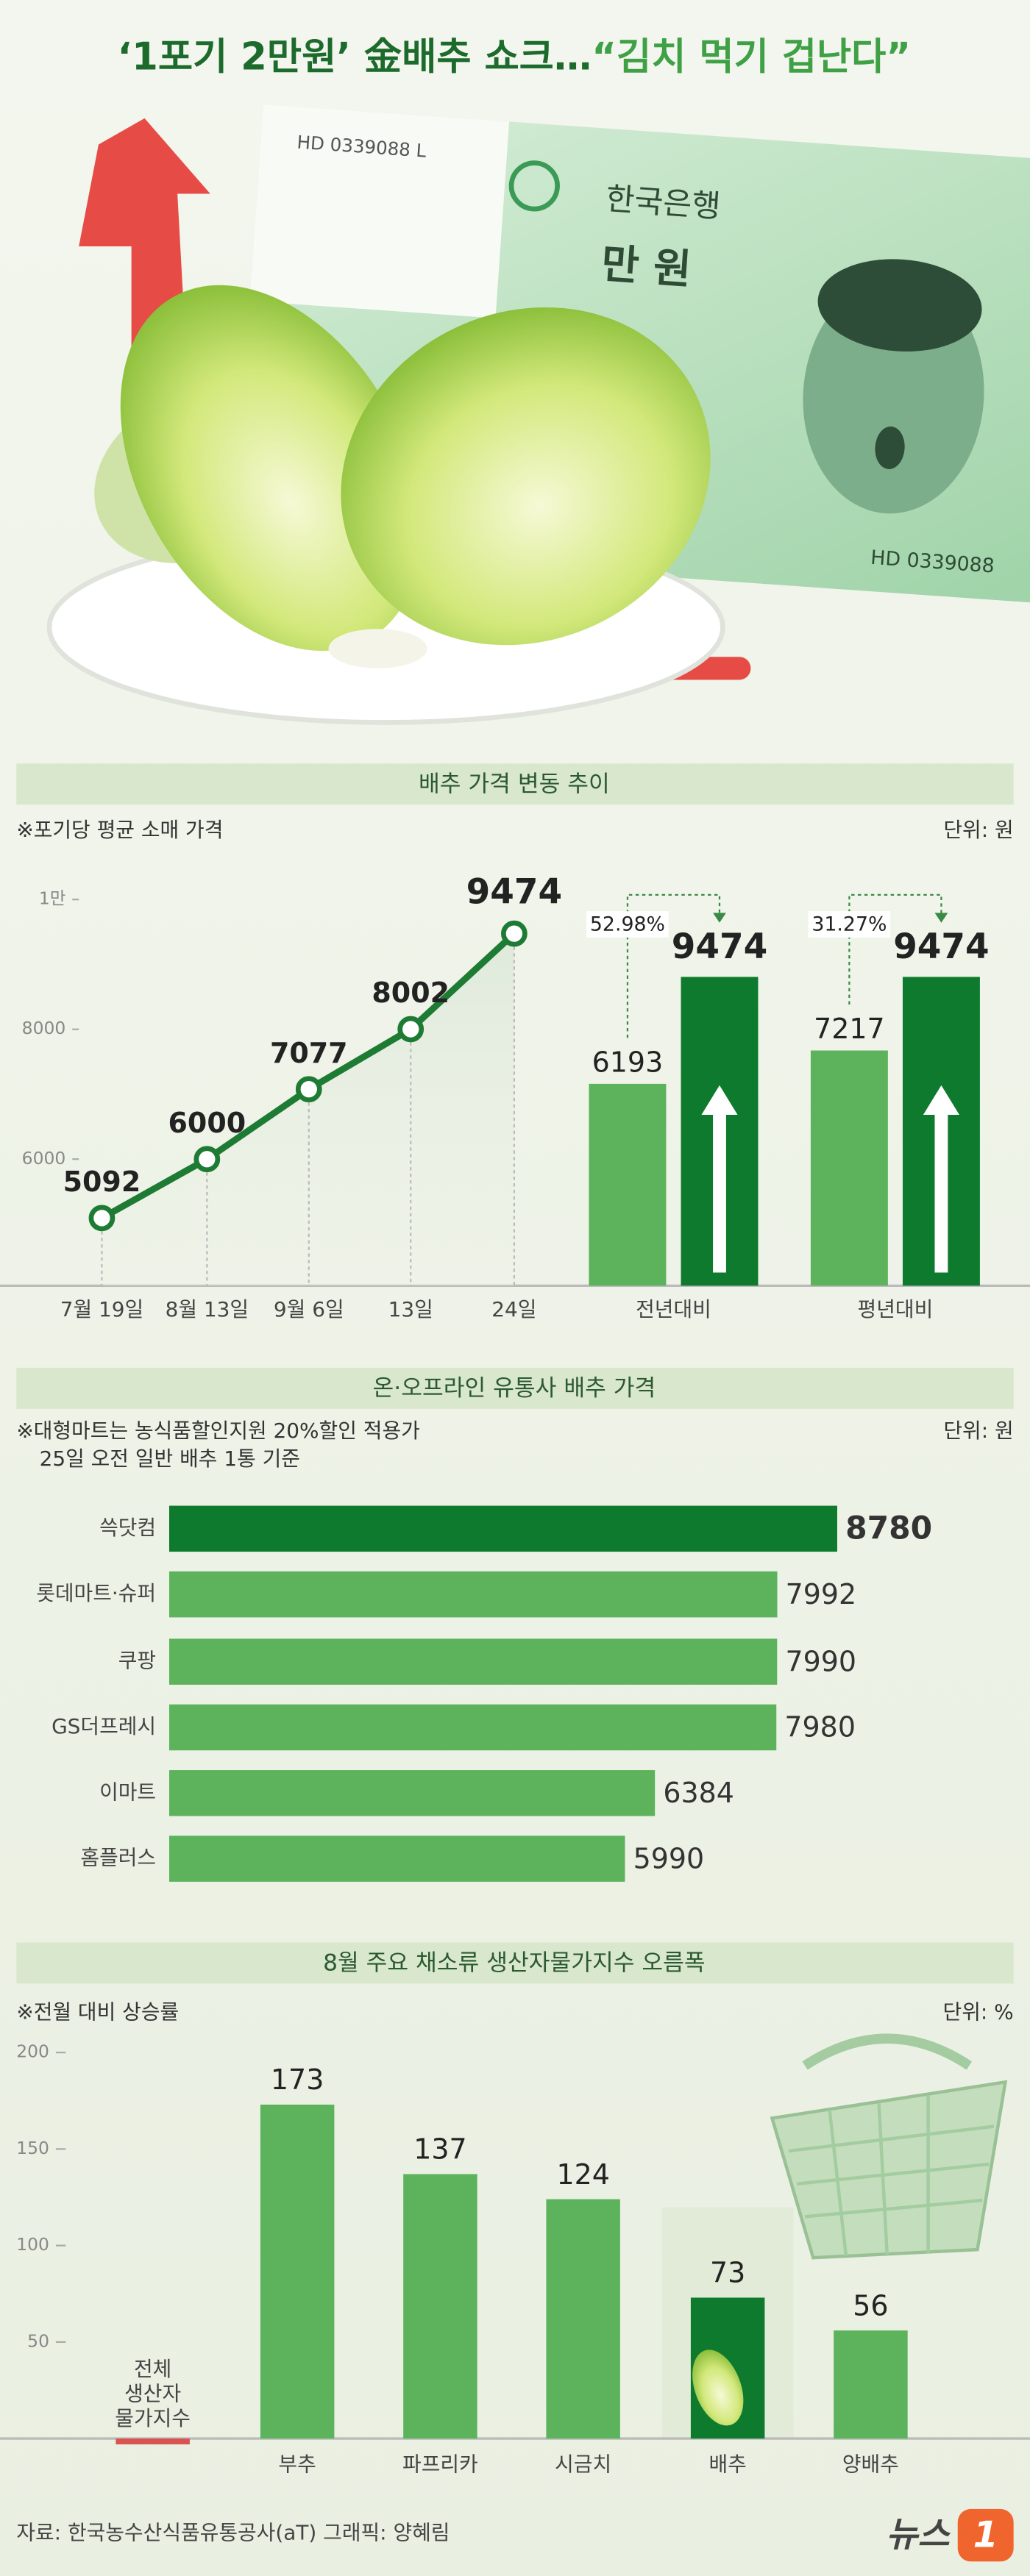 This screenshot has width=1030, height=2576. I want to click on y-tick-label: 롯데마트·슈퍼, so click(96, 1593).